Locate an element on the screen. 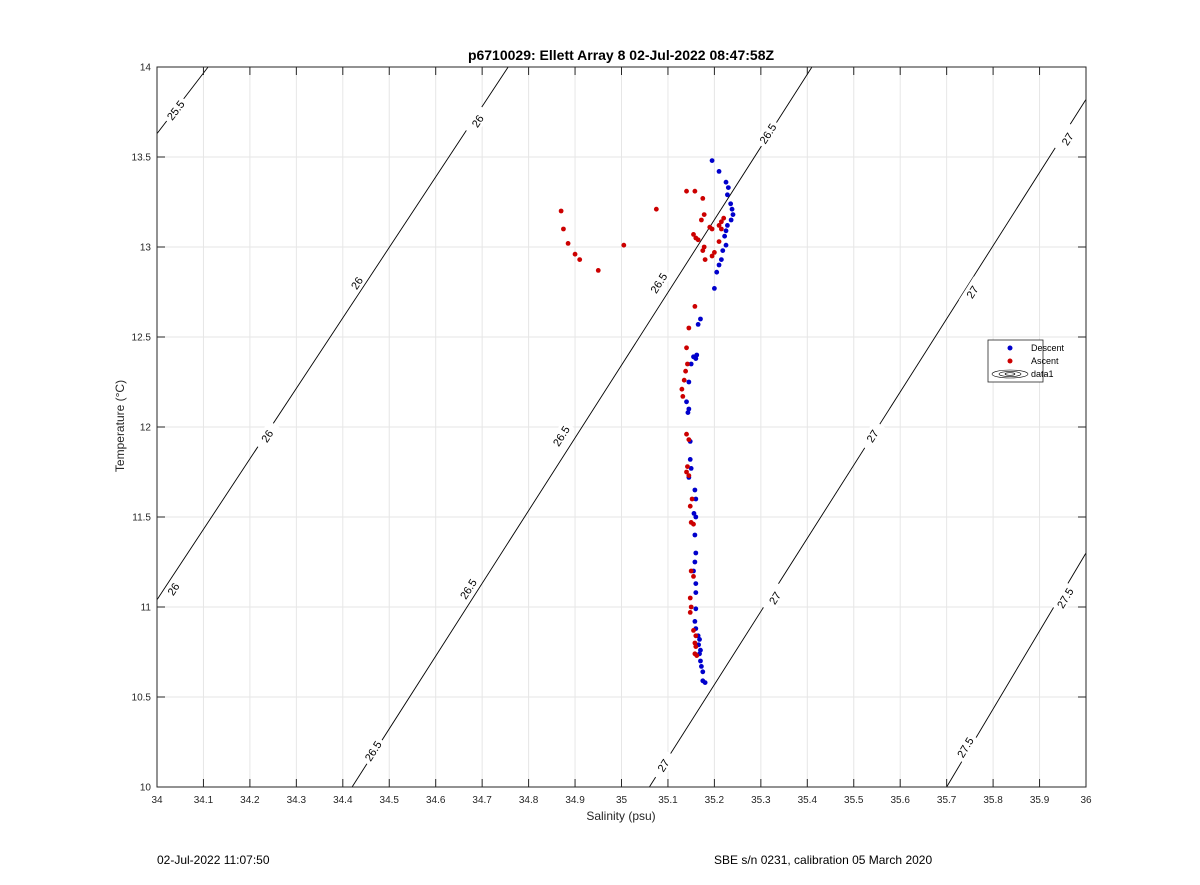  x-tick-label: 35.6 is located at coordinates (900, 800).